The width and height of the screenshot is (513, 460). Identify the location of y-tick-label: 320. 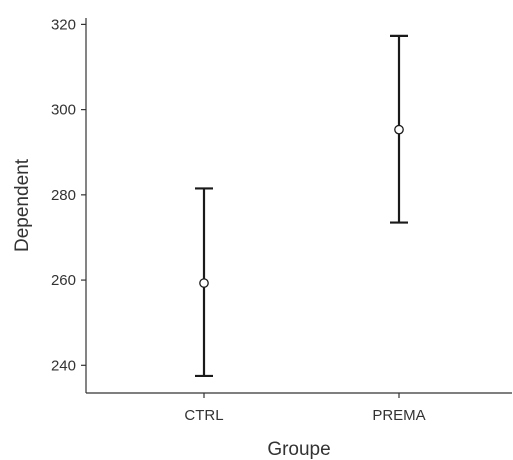
(63, 24).